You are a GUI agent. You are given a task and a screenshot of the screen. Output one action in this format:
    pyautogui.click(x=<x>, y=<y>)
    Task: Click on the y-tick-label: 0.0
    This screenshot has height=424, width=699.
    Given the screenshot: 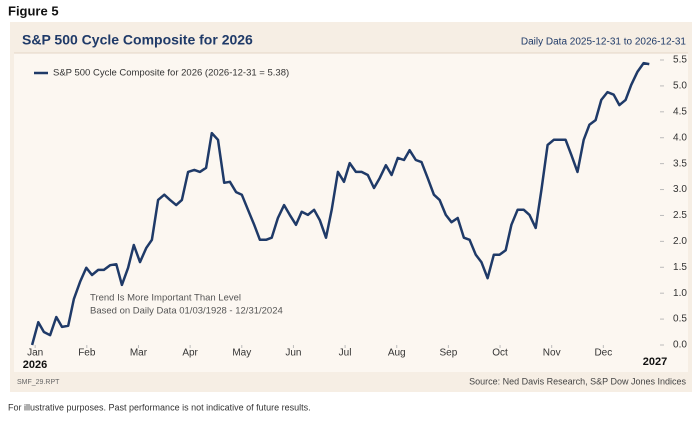 What is the action you would take?
    pyautogui.click(x=680, y=345)
    